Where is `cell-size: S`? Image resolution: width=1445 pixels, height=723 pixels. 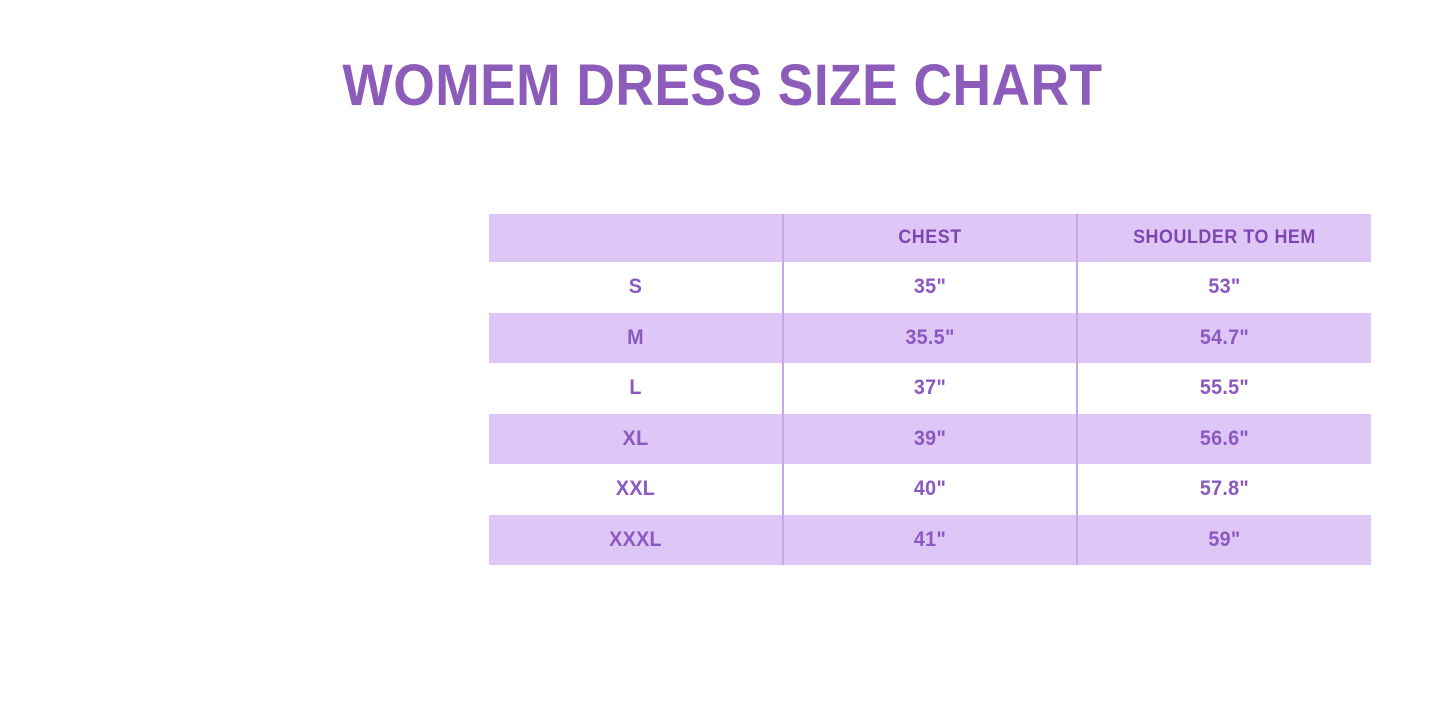
cell-size: S is located at coordinates (635, 287).